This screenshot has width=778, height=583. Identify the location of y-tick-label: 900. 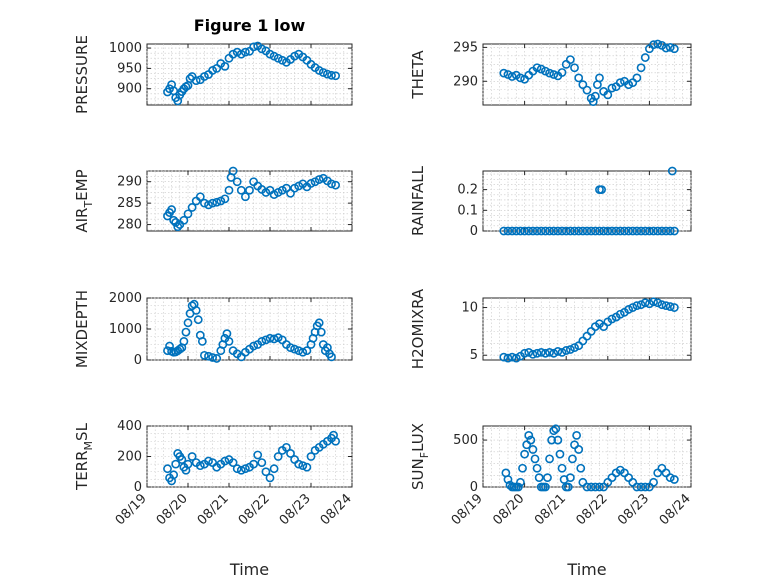
(129, 89).